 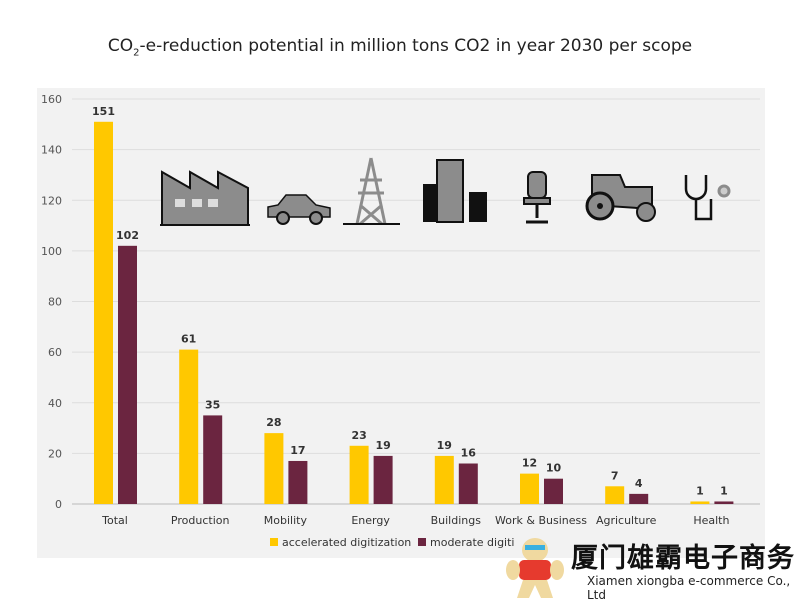 I want to click on x-tick-label: Energy, so click(x=370, y=520).